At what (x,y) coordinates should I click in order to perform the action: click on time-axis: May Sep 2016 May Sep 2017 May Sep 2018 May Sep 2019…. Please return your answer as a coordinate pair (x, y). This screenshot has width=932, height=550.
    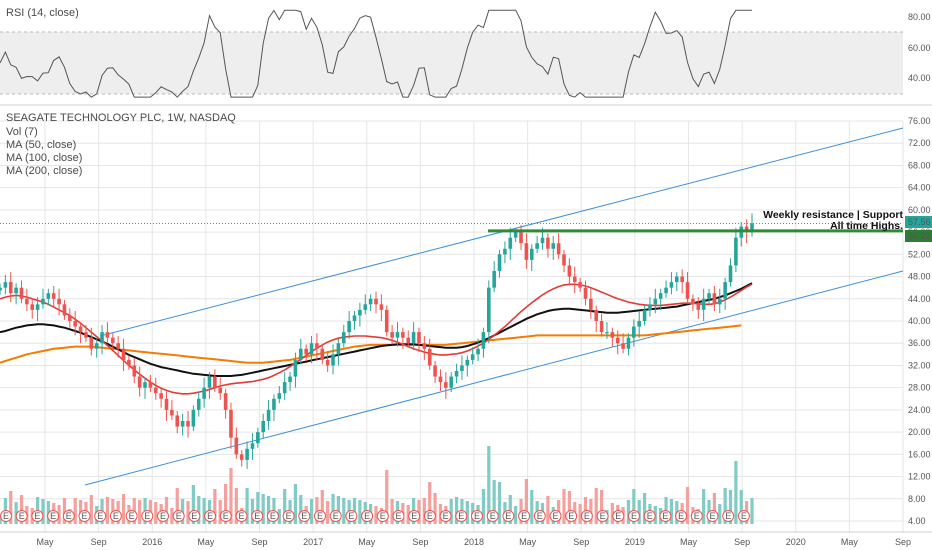
    Looking at the image, I should click on (473, 542).